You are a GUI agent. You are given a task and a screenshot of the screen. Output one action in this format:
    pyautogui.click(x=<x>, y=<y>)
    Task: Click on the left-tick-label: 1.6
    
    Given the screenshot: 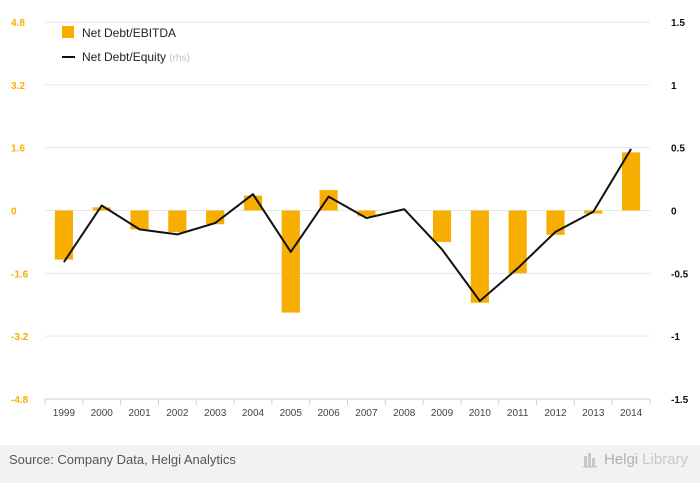 What is the action you would take?
    pyautogui.click(x=18, y=149)
    